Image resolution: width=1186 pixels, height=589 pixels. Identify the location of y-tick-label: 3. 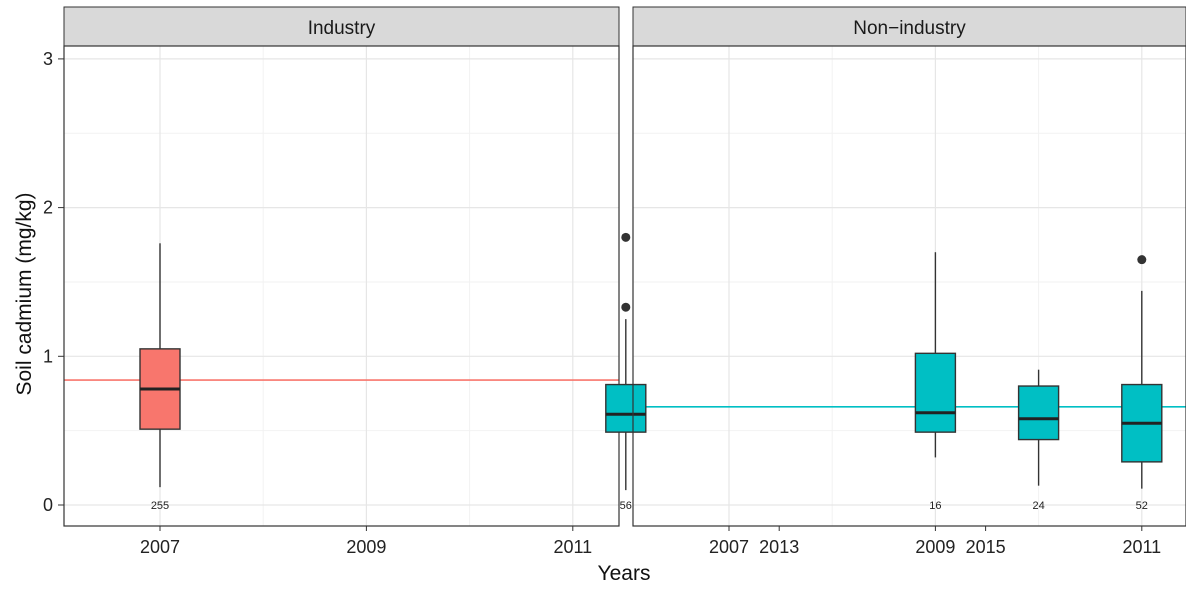
(48, 59).